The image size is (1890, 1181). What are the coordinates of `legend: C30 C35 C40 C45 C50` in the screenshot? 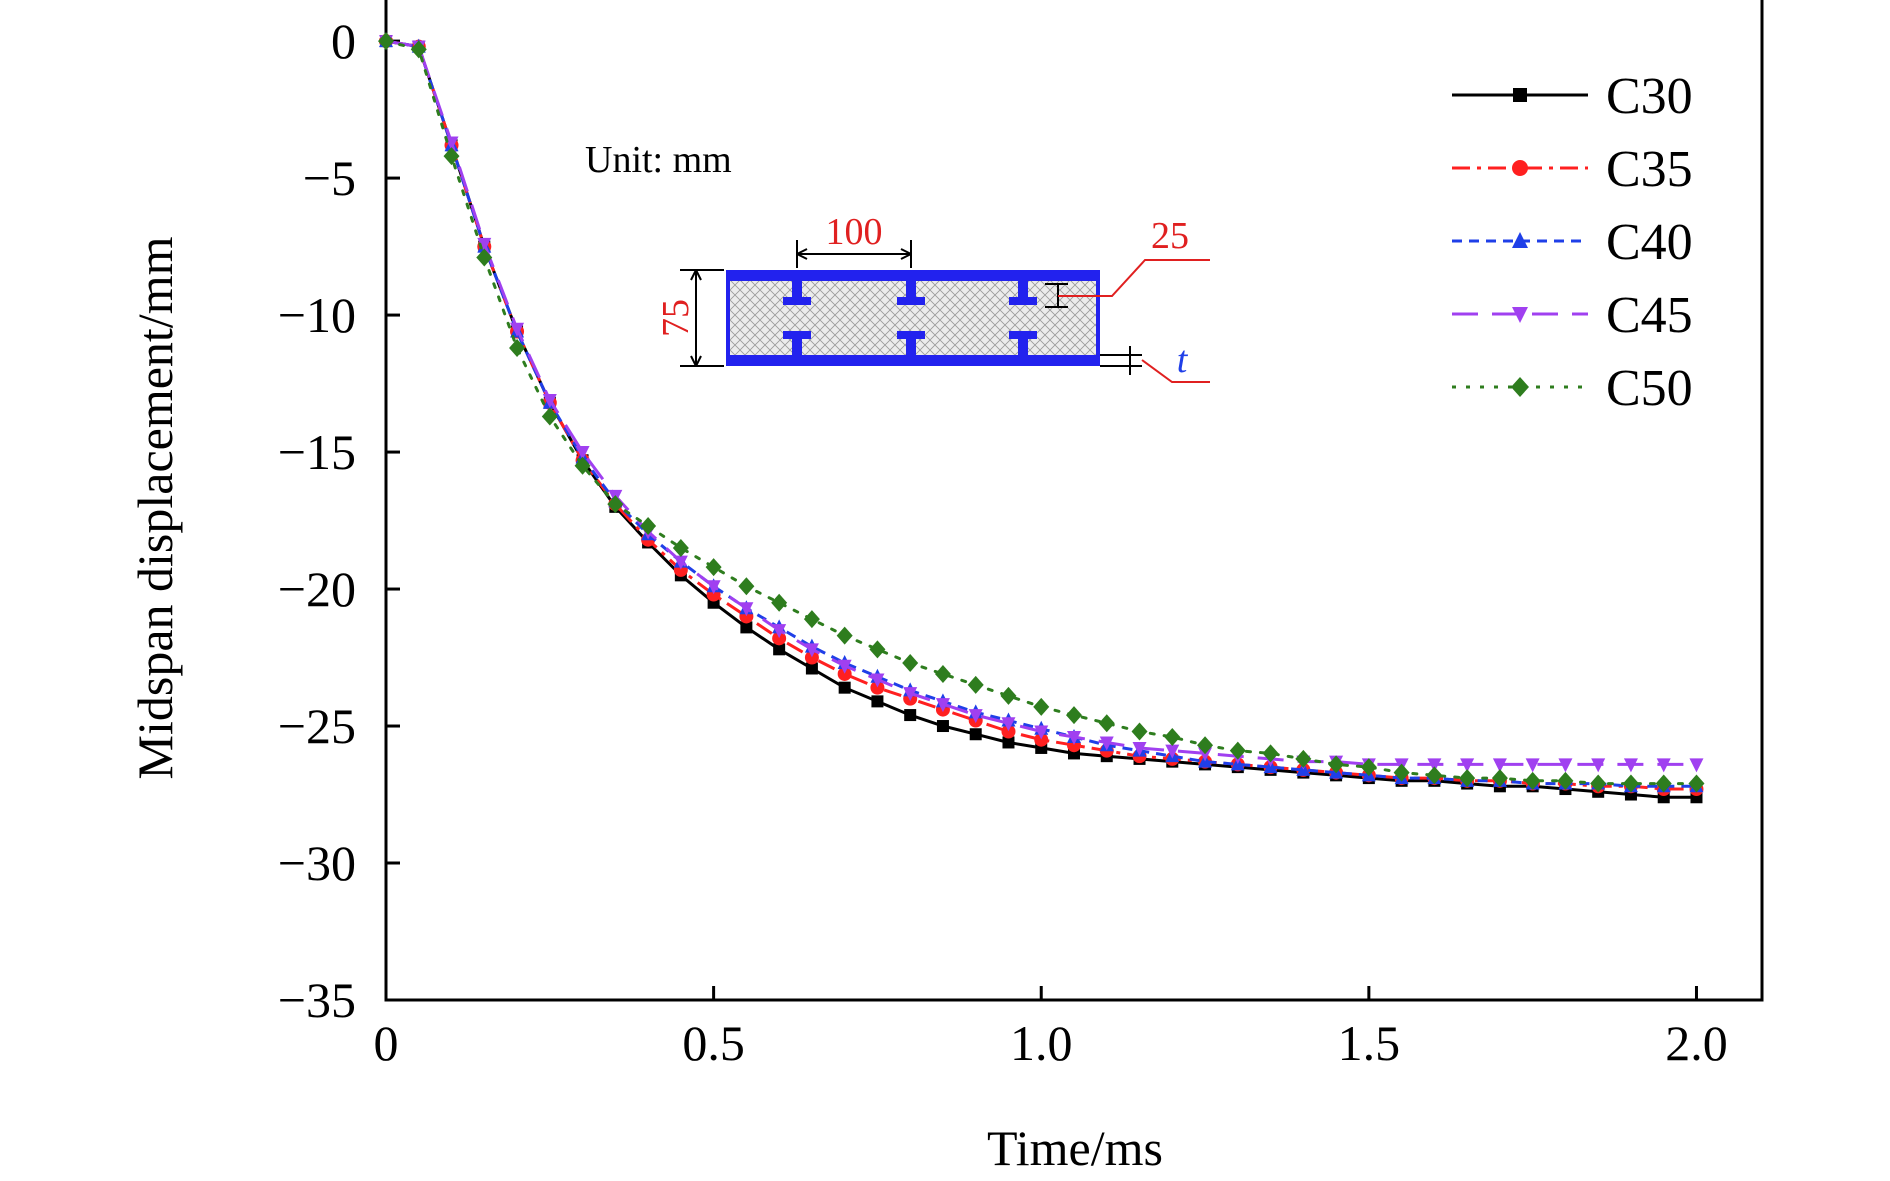 It's located at (1572, 242).